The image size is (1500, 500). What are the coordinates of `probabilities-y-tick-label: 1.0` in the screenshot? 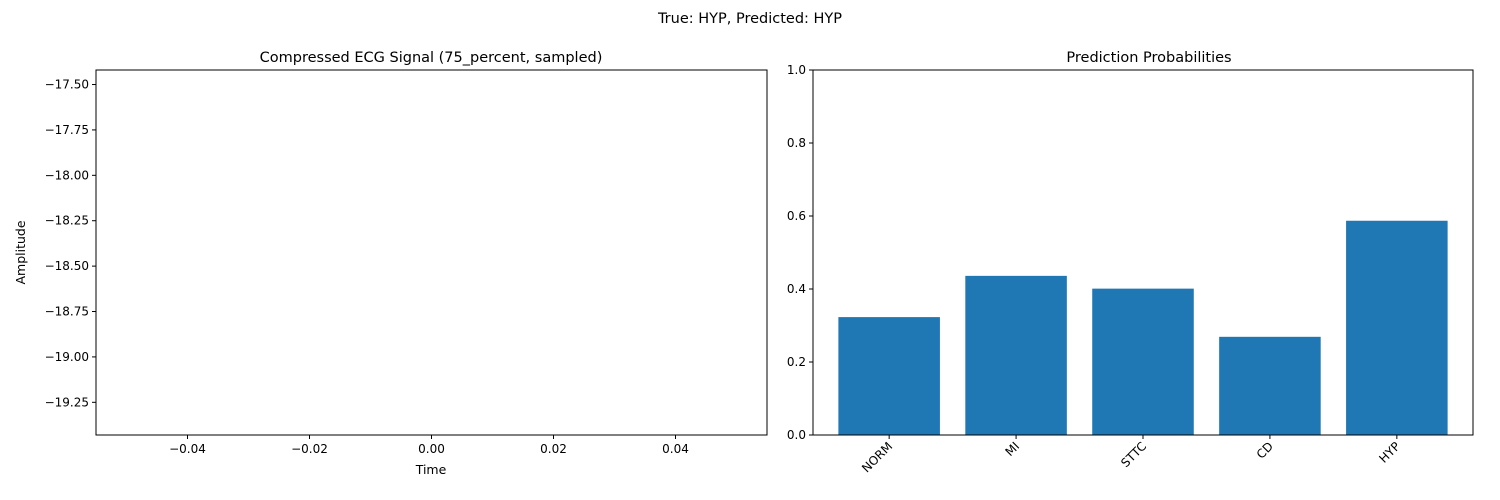 It's located at (796, 70).